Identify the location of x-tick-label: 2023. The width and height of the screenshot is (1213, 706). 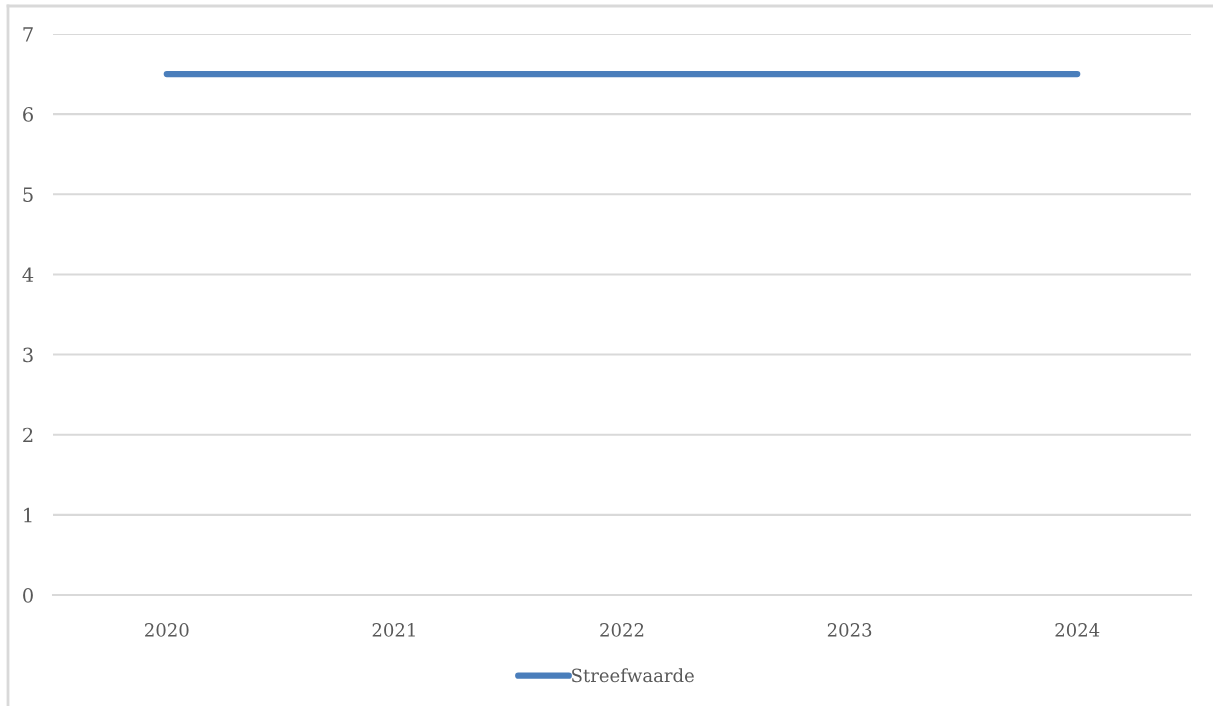
(849, 630).